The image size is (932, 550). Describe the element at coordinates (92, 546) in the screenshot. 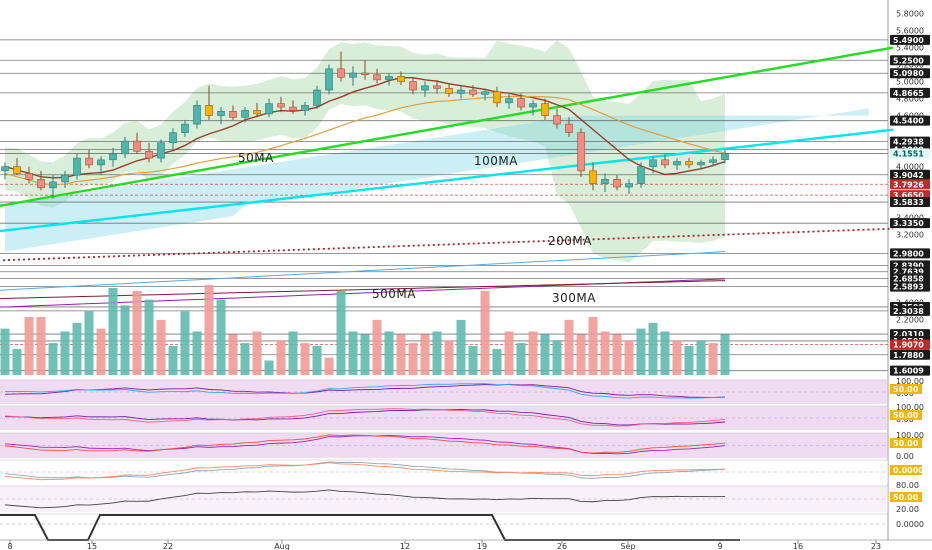

I see `date-tick-label: 15` at that location.